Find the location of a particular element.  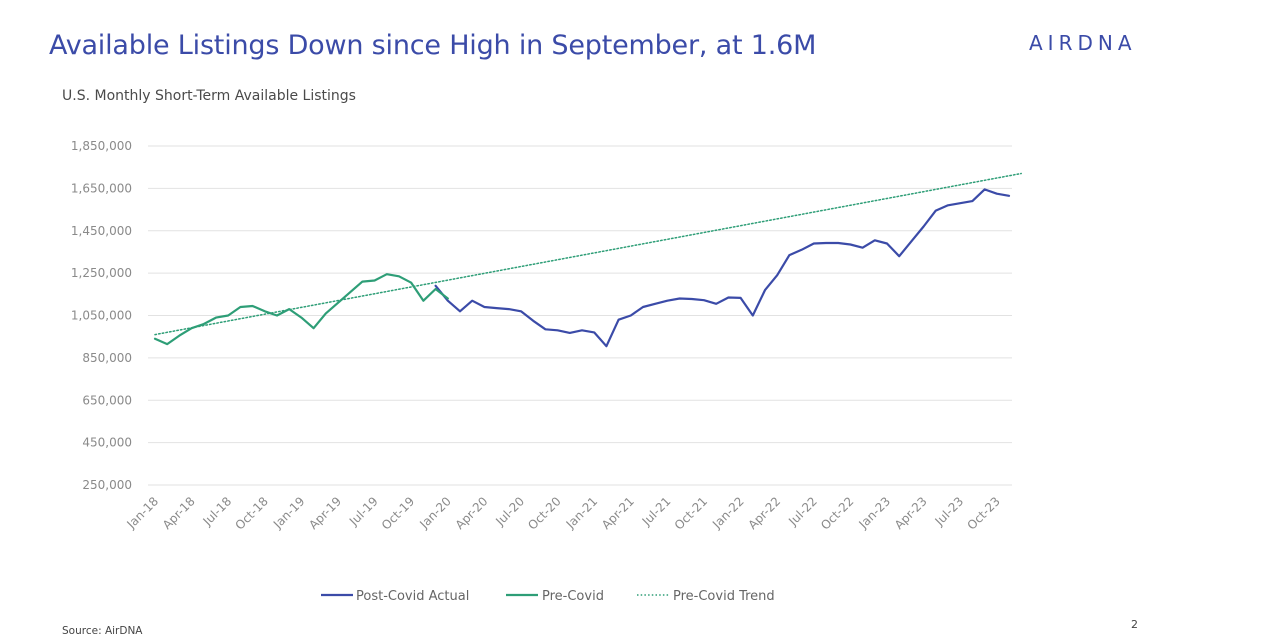

x-tick-label: Jul-20 is located at coordinates (509, 511).